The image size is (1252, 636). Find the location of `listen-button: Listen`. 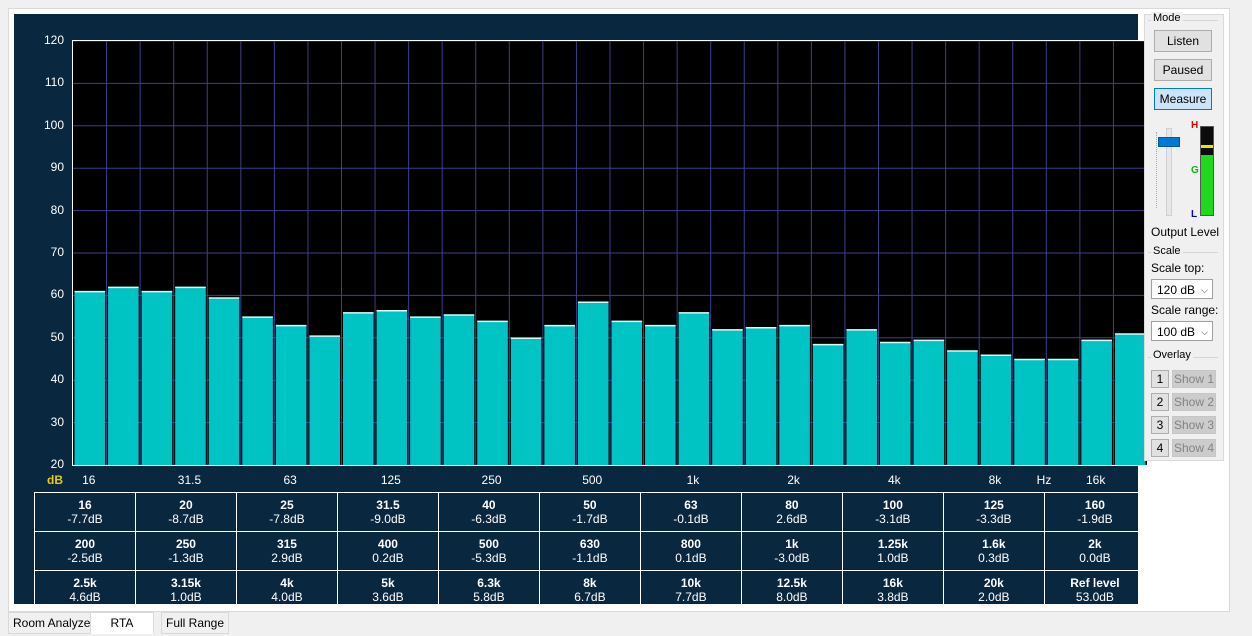

listen-button: Listen is located at coordinates (1183, 41).